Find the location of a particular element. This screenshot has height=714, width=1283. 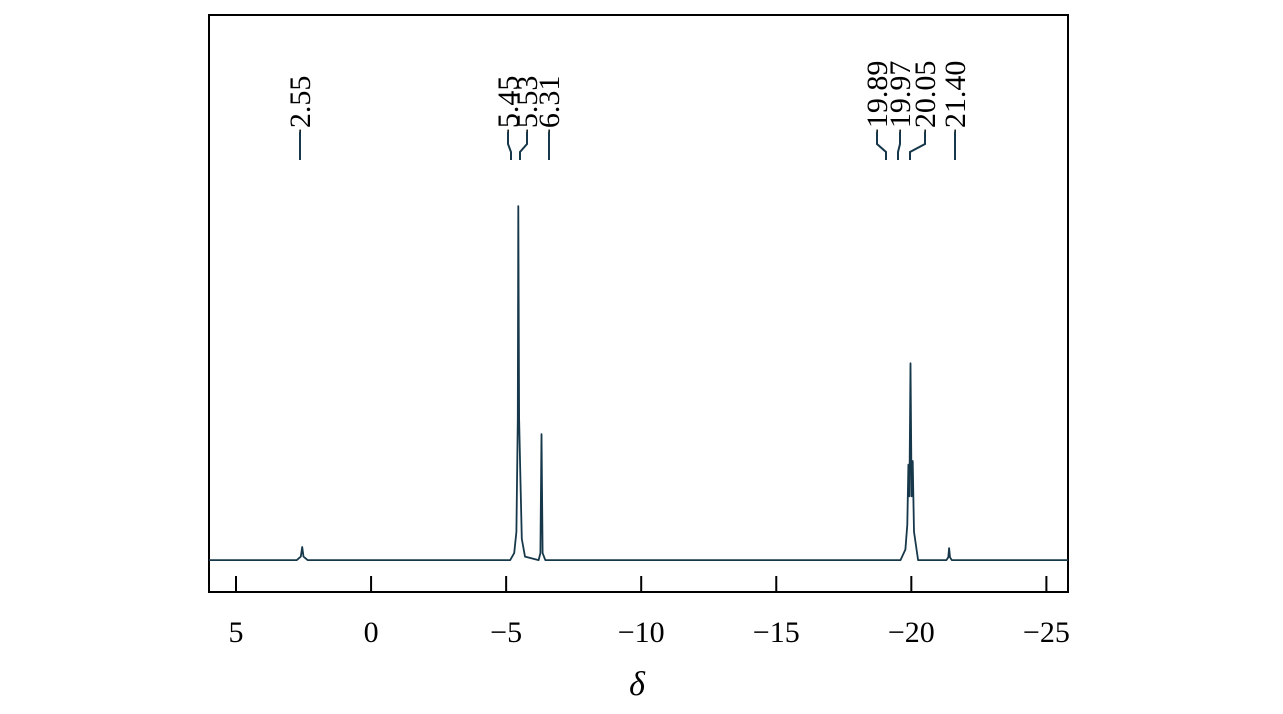

x-tick-label: −15 is located at coordinates (776, 632).